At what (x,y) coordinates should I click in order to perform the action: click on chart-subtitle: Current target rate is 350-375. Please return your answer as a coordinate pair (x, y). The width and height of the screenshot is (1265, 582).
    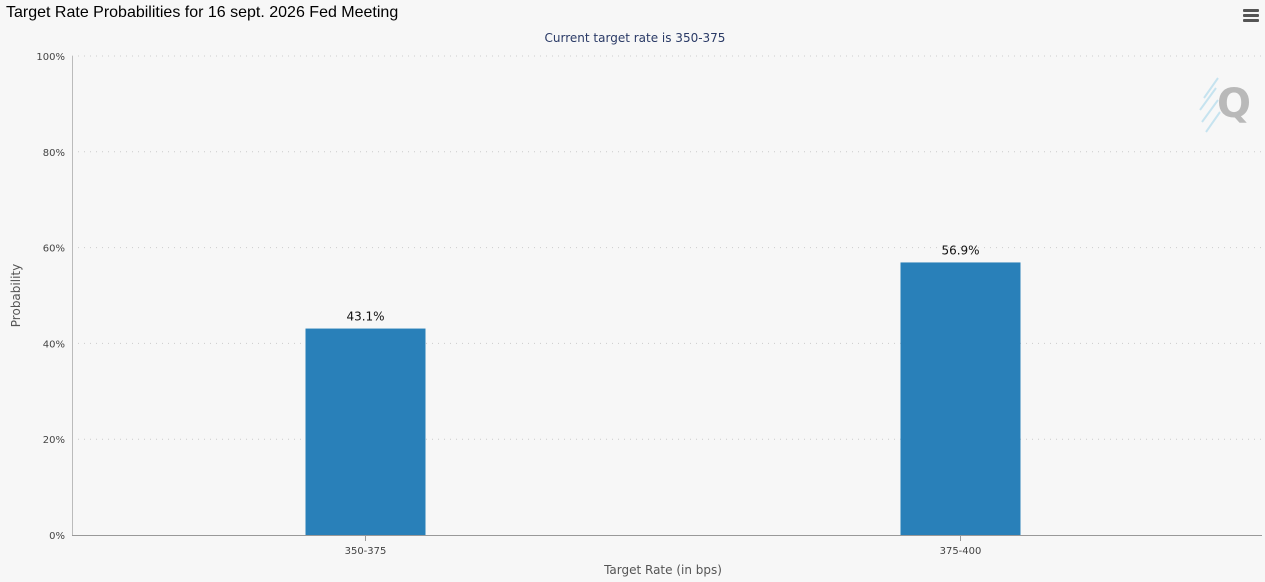
    Looking at the image, I should click on (635, 38).